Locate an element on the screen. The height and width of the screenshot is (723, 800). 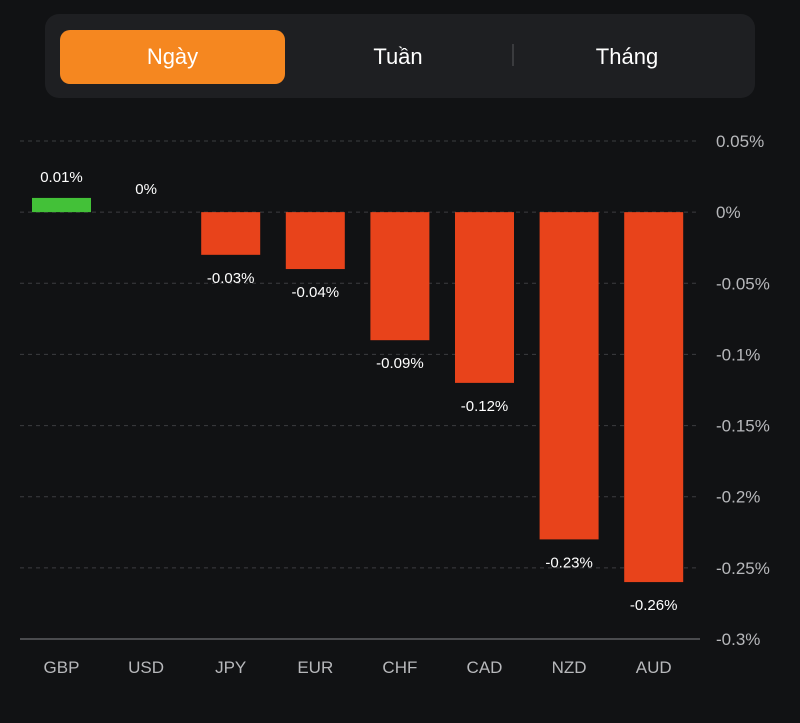
tab-separator is located at coordinates (513, 55).